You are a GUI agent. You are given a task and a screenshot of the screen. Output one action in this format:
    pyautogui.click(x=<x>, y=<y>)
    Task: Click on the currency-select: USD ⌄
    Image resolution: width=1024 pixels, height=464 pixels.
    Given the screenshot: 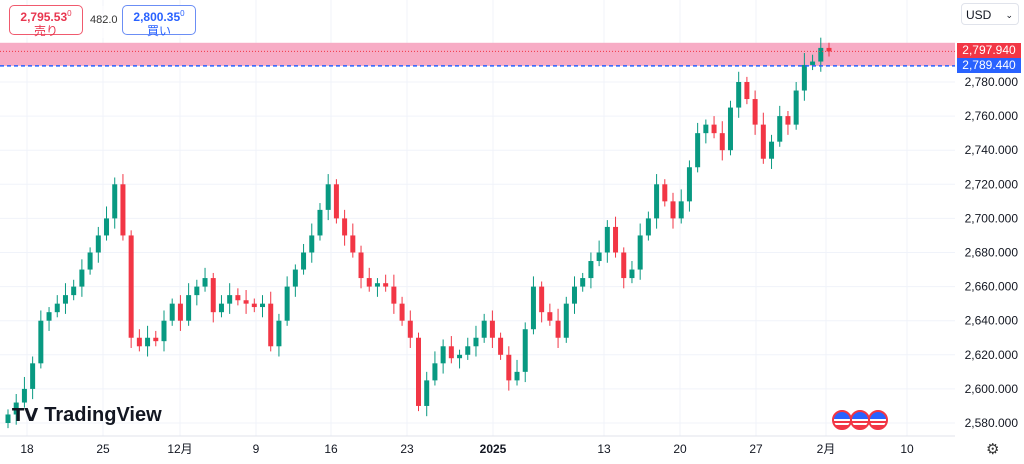 What is the action you would take?
    pyautogui.click(x=990, y=14)
    